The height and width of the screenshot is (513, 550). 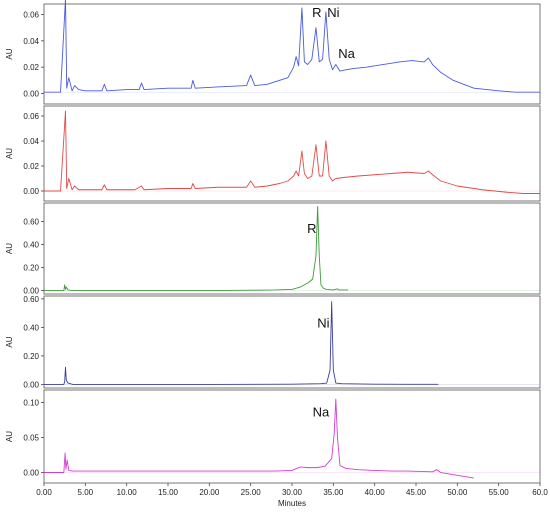 What do you see at coordinates (31, 438) in the screenshot?
I see `y-tick-label: 0.05` at bounding box center [31, 438].